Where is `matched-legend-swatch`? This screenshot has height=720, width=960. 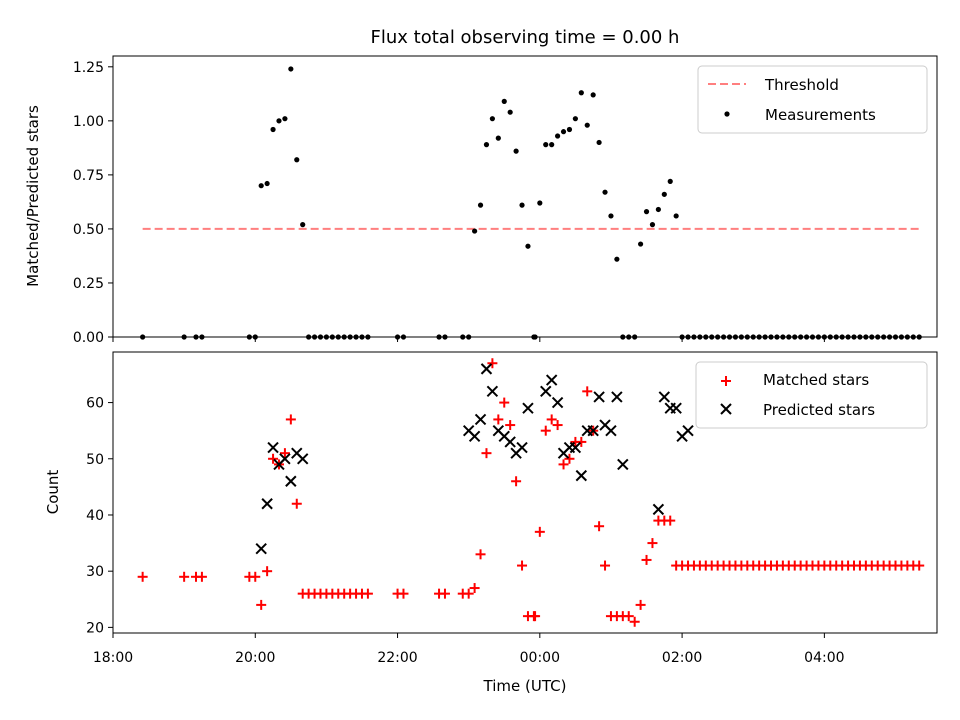 matched-legend-swatch is located at coordinates (726, 381).